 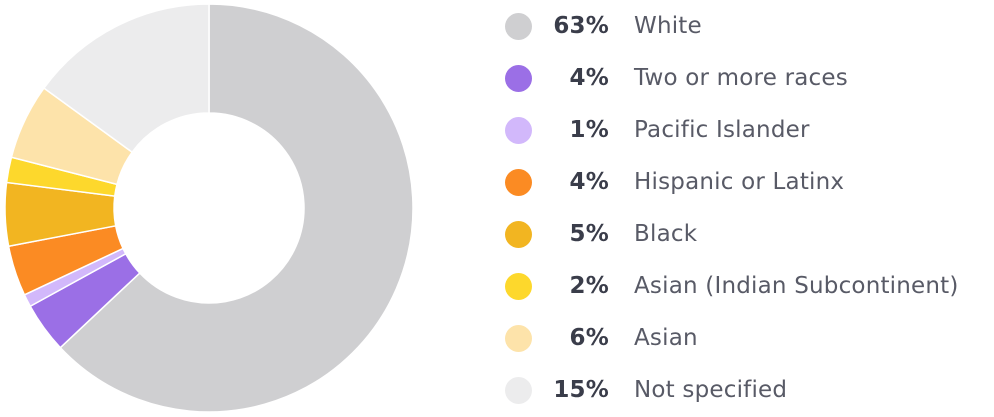 What do you see at coordinates (748, 234) in the screenshot?
I see `legend-item-black: 5% Black` at bounding box center [748, 234].